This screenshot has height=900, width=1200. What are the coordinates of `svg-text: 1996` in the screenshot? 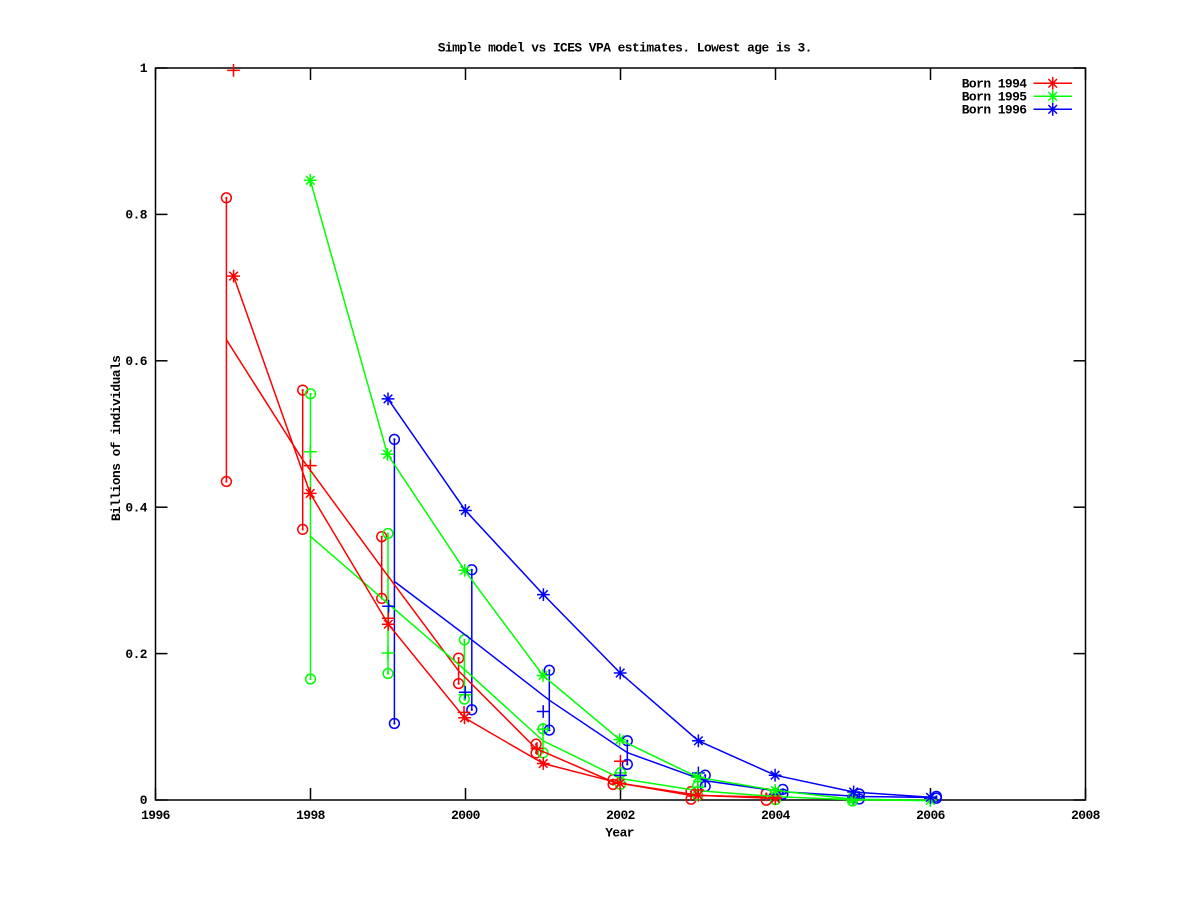 It's located at (156, 815).